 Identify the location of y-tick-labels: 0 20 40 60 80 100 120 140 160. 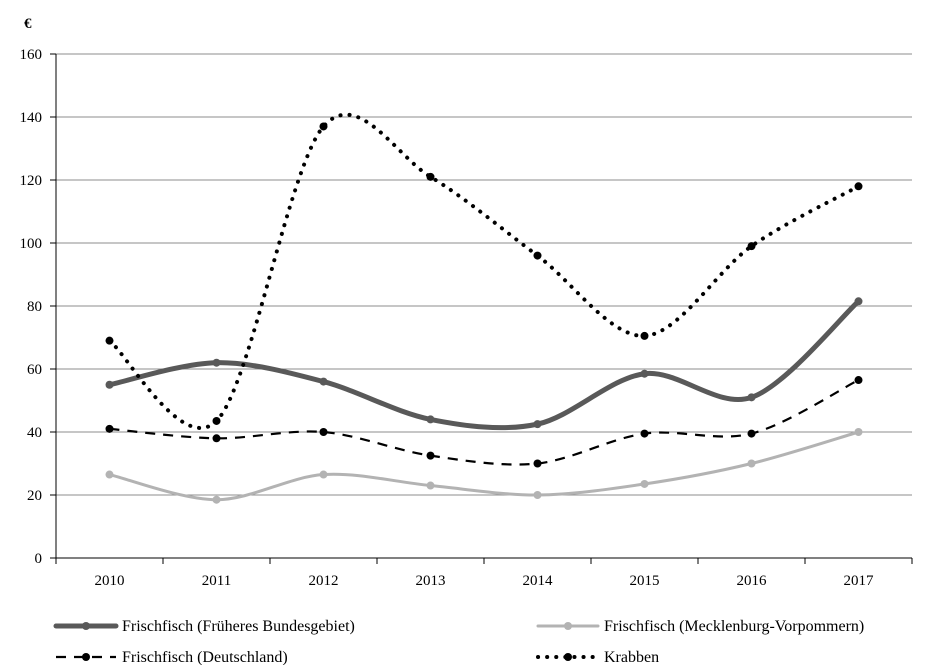
(31, 307).